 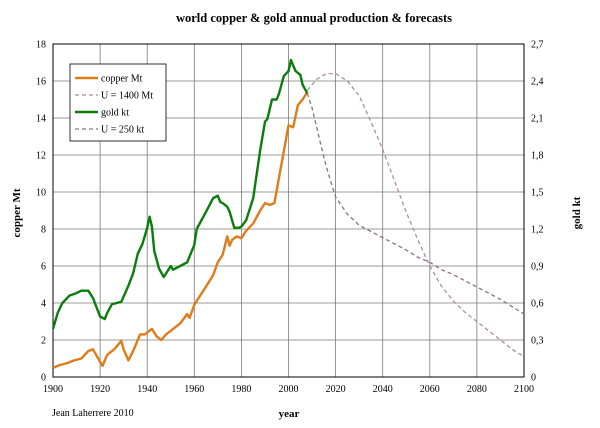 What do you see at coordinates (537, 341) in the screenshot?
I see `y2-tick-label: 0,3` at bounding box center [537, 341].